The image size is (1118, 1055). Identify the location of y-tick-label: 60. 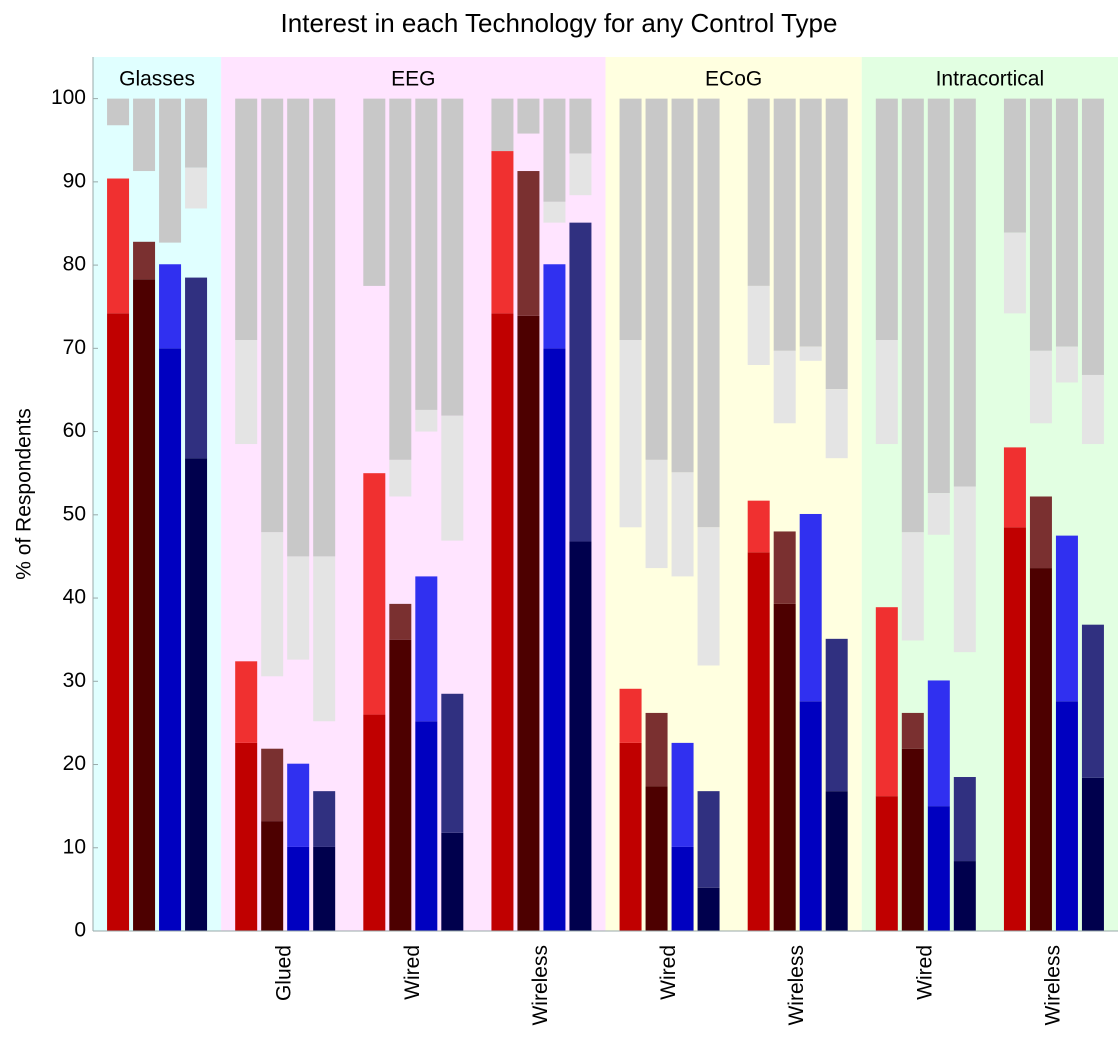
(74, 430).